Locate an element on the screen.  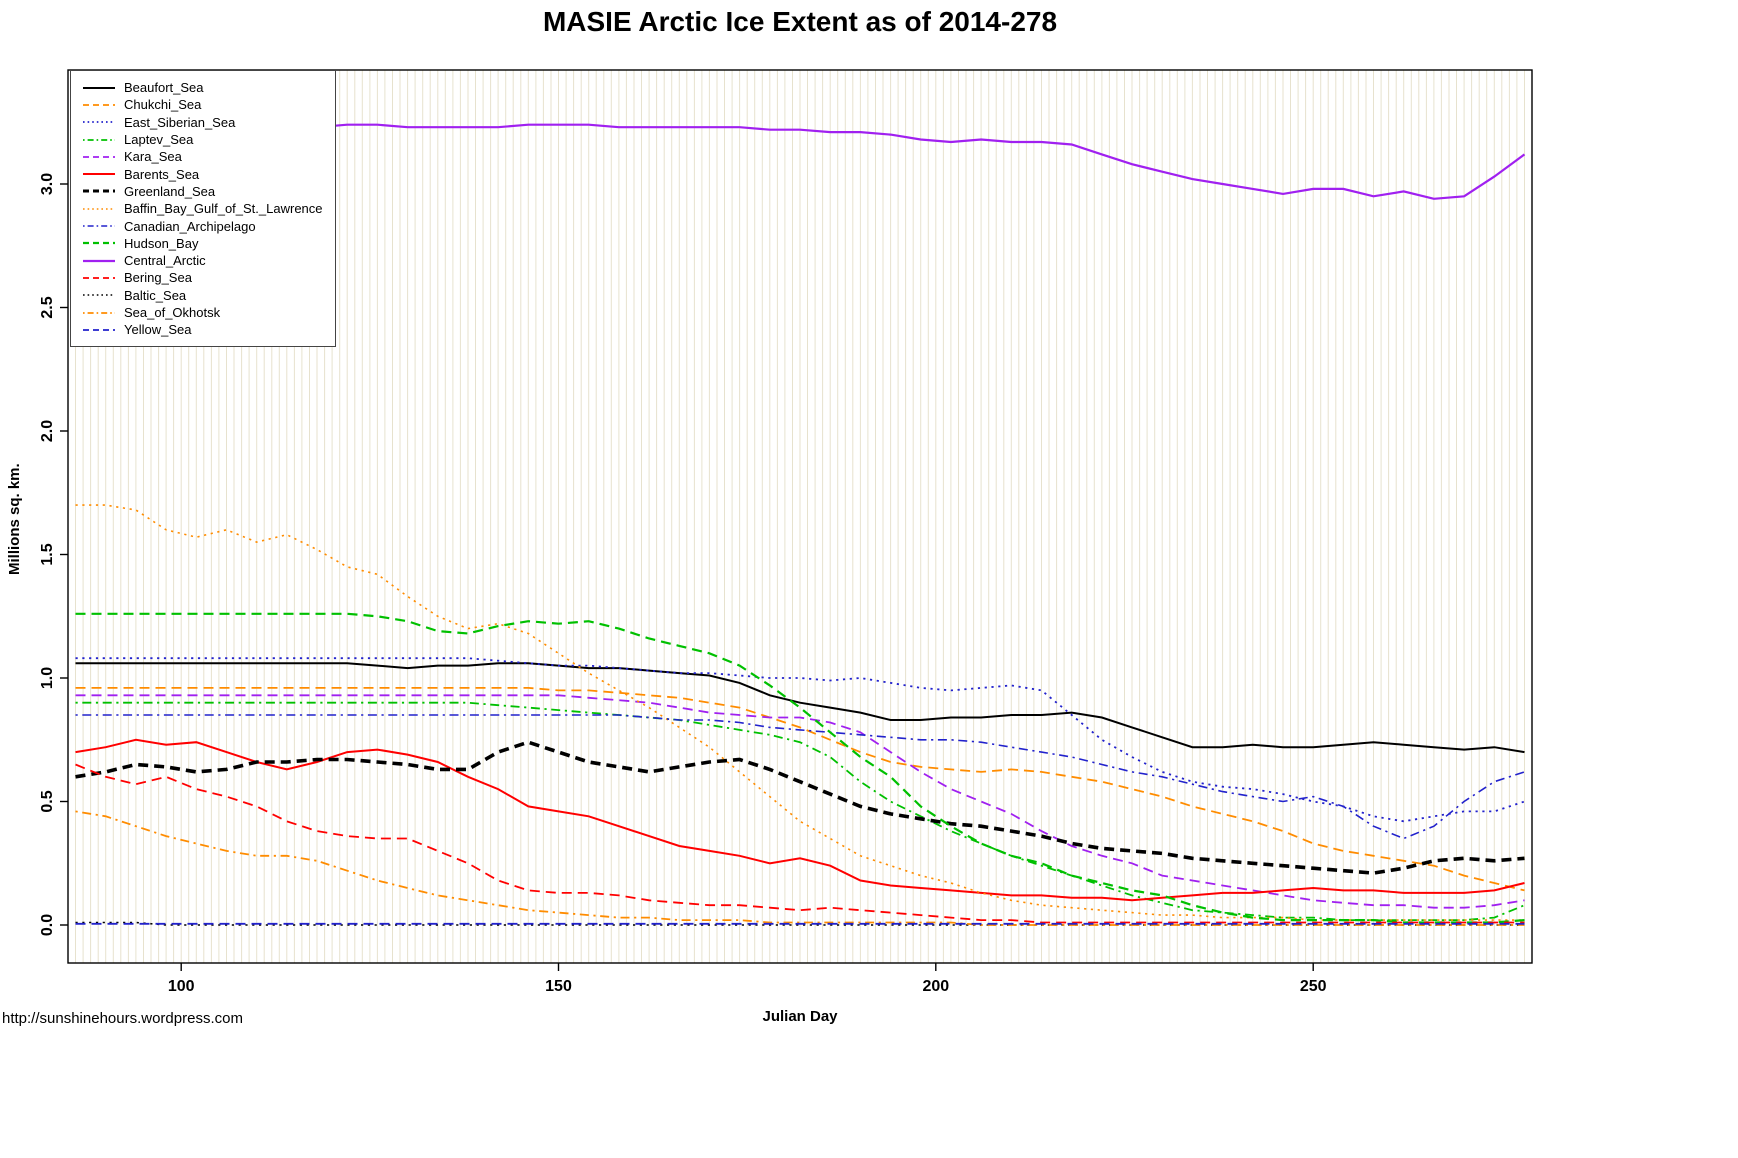
x-tick-label: 150 is located at coordinates (558, 986).